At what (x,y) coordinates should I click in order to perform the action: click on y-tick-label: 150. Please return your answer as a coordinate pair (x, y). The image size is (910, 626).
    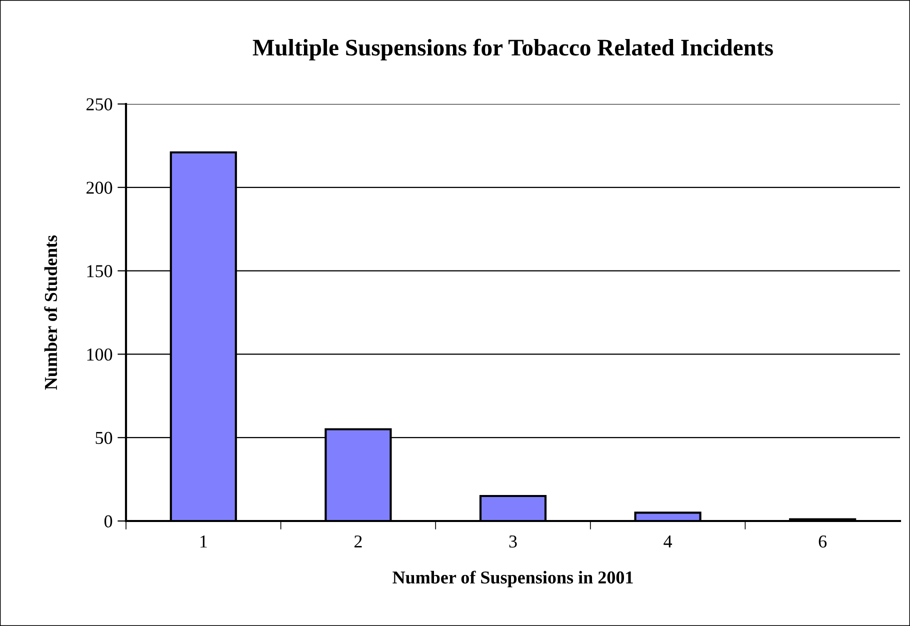
    Looking at the image, I should click on (99, 271).